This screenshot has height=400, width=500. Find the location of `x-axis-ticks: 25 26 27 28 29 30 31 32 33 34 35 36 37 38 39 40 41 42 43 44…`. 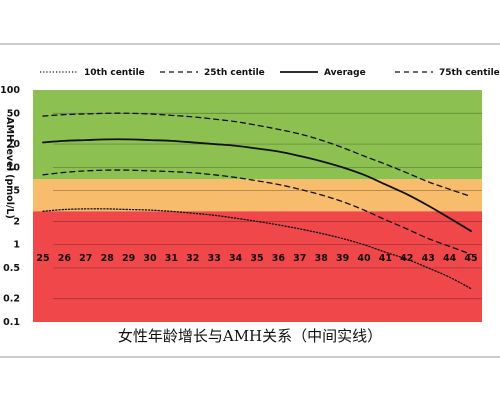

x-axis-ticks: 25 26 27 28 29 30 31 32 33 34 35 36 37 38 39 40 41 42 43 44… is located at coordinates (256, 258).